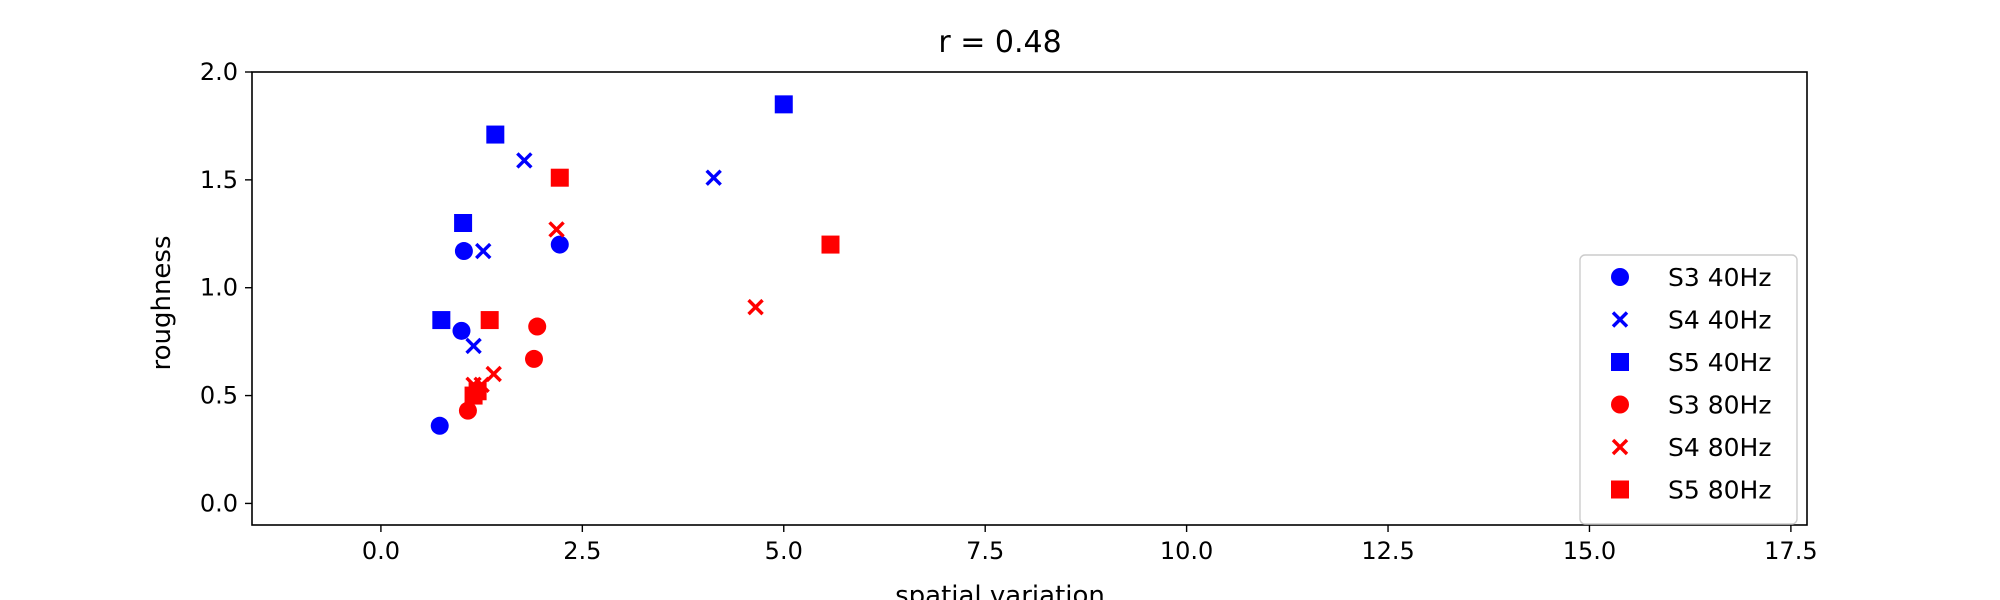  What do you see at coordinates (1790, 551) in the screenshot?
I see `x-tick-label: 17.5` at bounding box center [1790, 551].